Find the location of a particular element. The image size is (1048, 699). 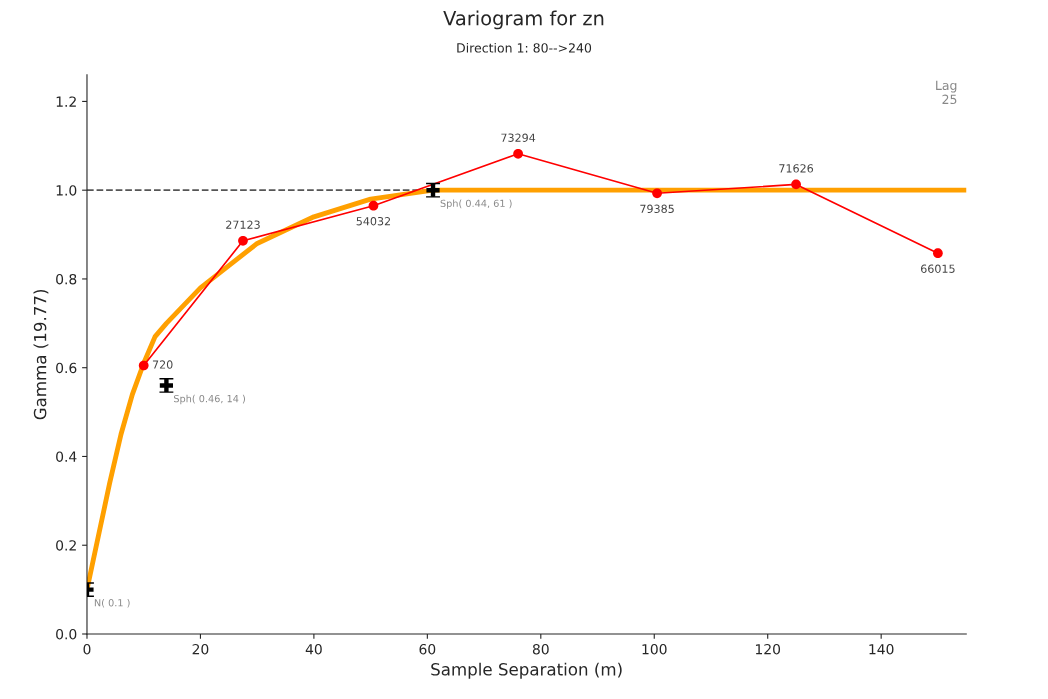

annotation: 54032 is located at coordinates (373, 221).